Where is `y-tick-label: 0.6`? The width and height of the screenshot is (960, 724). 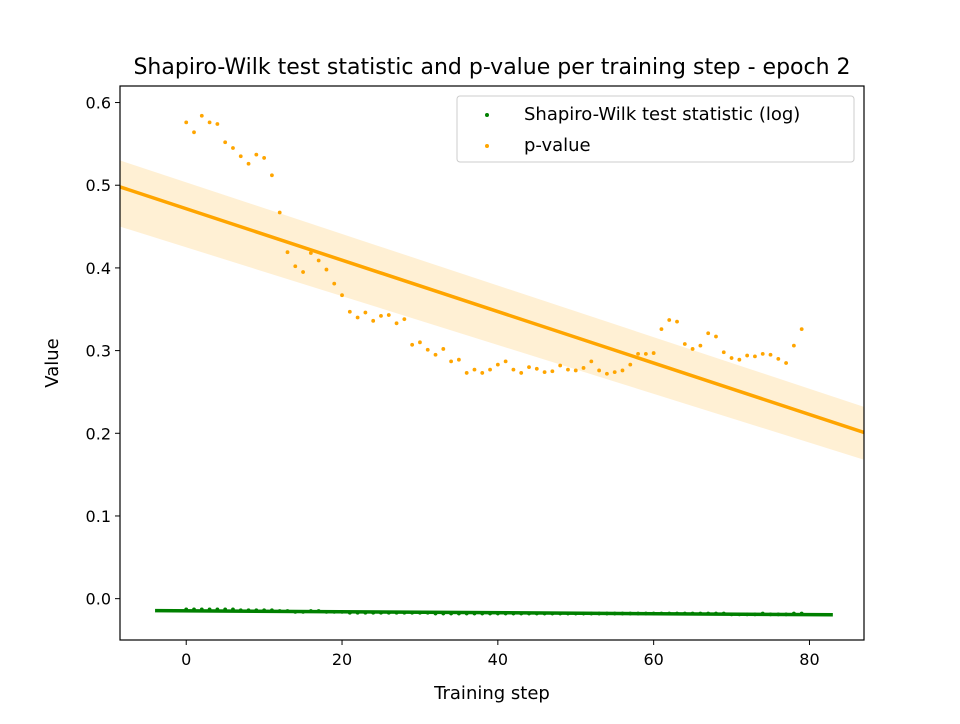 y-tick-label: 0.6 is located at coordinates (98, 103).